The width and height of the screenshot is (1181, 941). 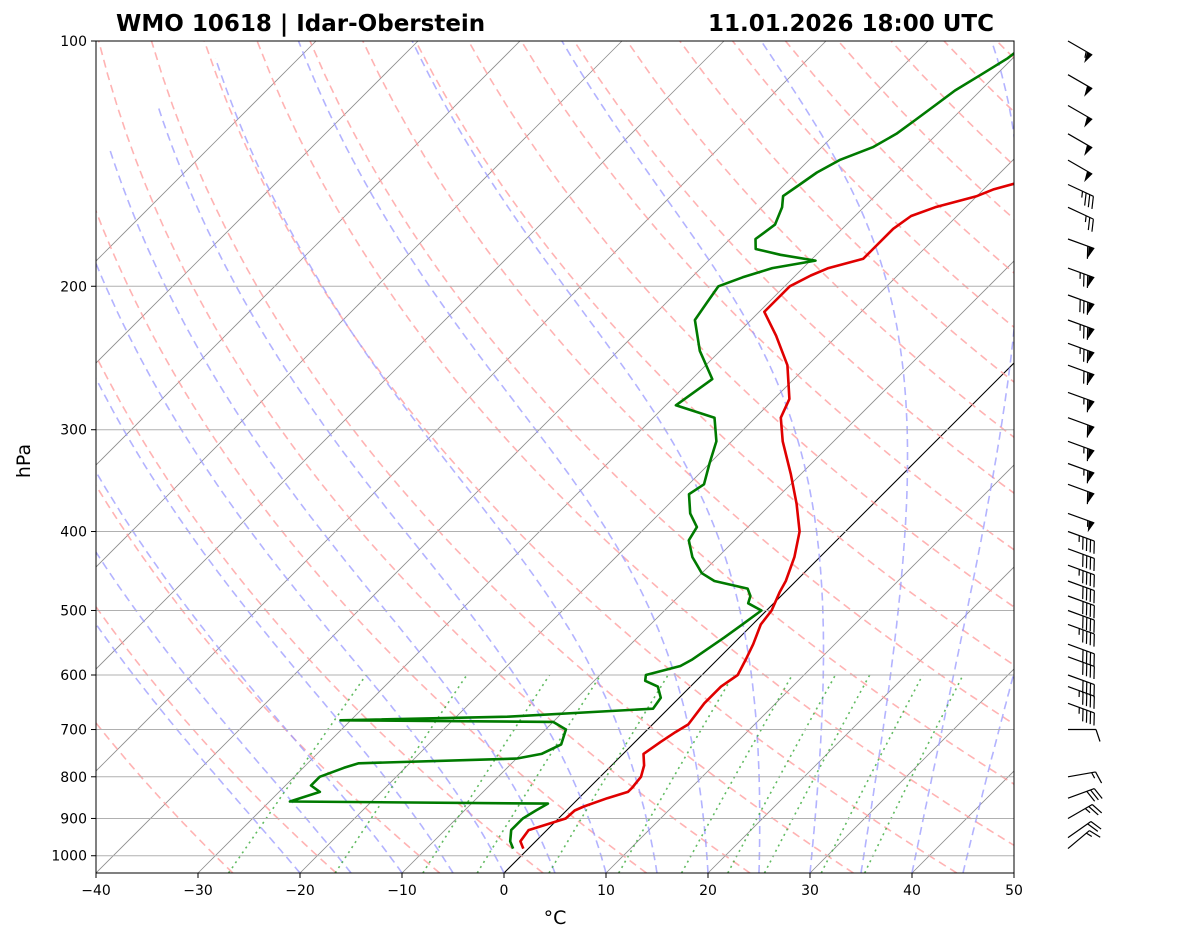 I want to click on y-tick-label: 400, so click(x=73, y=533).